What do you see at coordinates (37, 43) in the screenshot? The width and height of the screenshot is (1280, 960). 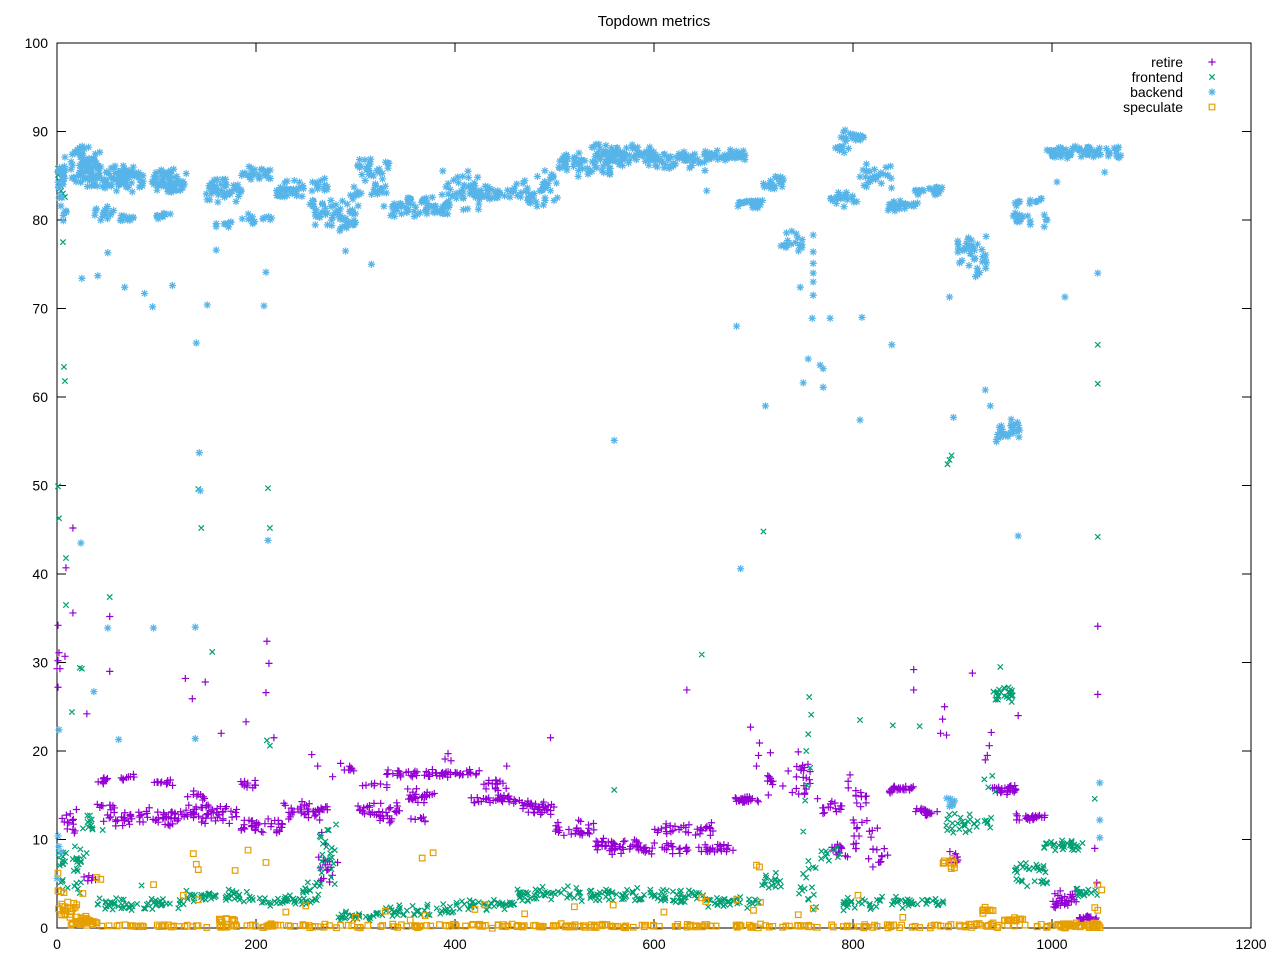 I see `y-tick-label: 100` at bounding box center [37, 43].